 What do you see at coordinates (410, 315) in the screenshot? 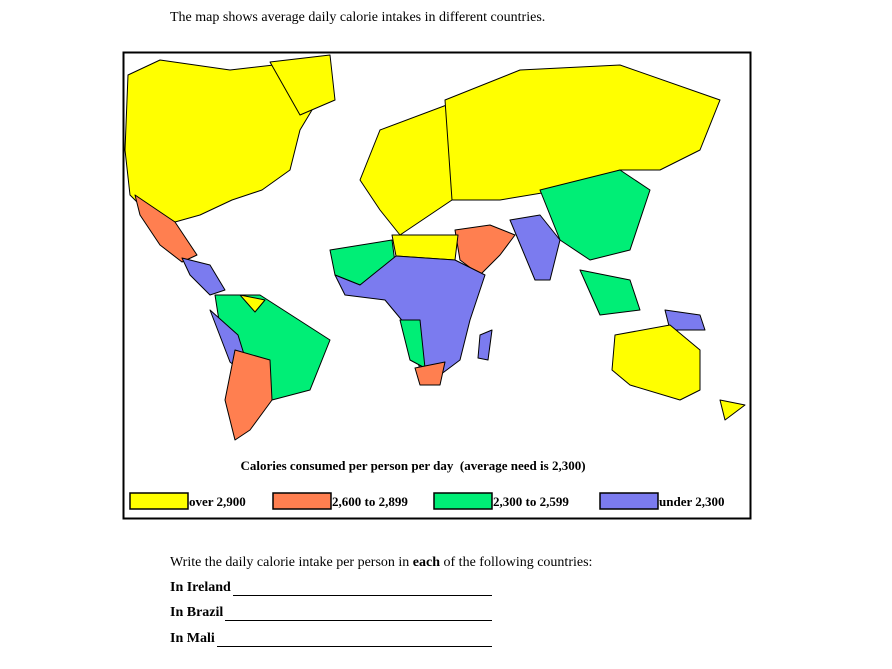
I see `central-africa` at bounding box center [410, 315].